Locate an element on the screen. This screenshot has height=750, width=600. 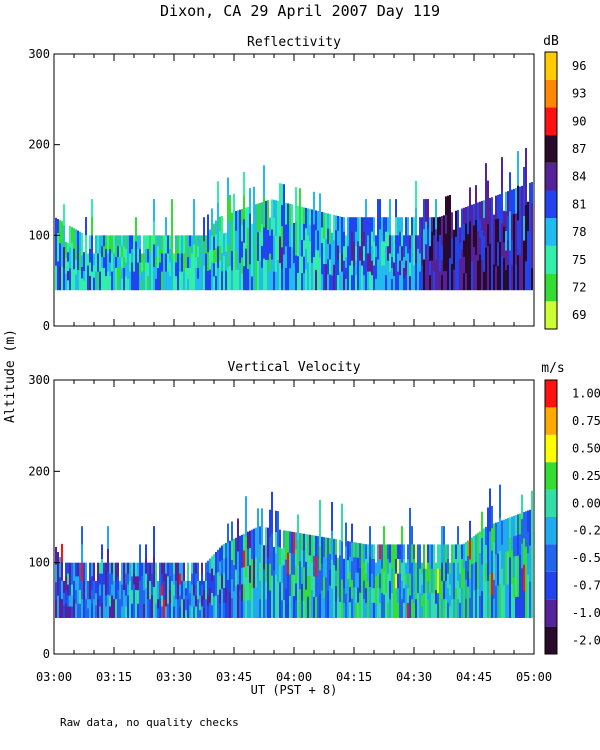
y-tick-label: 300 is located at coordinates (39, 380).